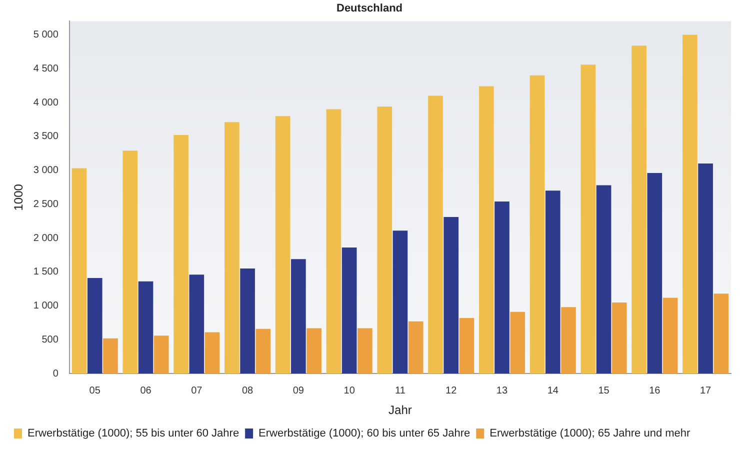 The width and height of the screenshot is (741, 451). What do you see at coordinates (46, 136) in the screenshot?
I see `y-tick-label: 3 500` at bounding box center [46, 136].